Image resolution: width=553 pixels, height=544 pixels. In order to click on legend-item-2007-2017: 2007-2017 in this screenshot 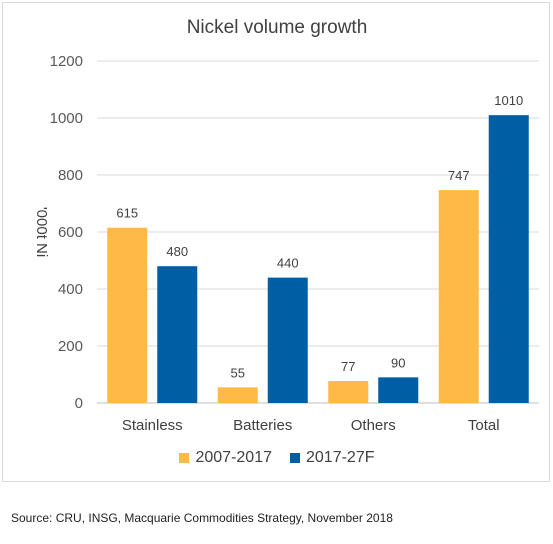, I will do `click(225, 458)`.